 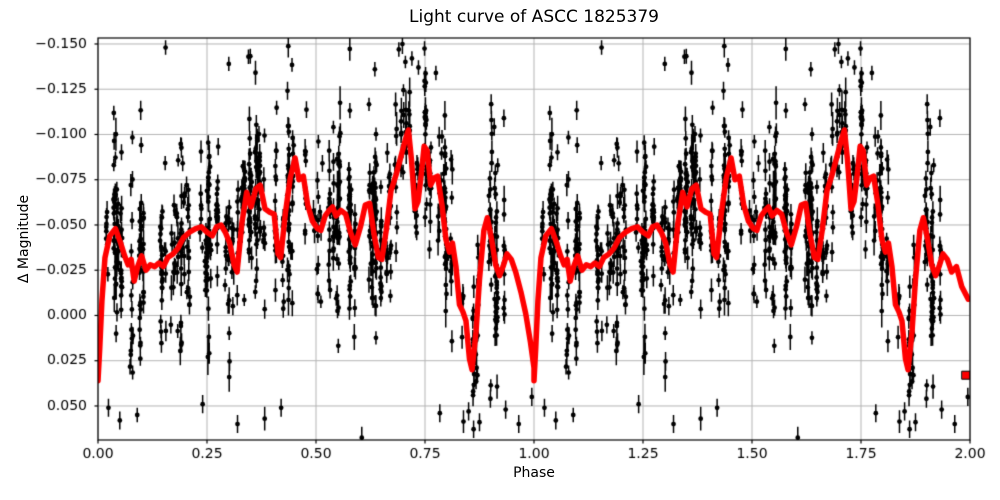 What do you see at coordinates (24, 239) in the screenshot?
I see `y-axis-label: Δ Magnitude` at bounding box center [24, 239].